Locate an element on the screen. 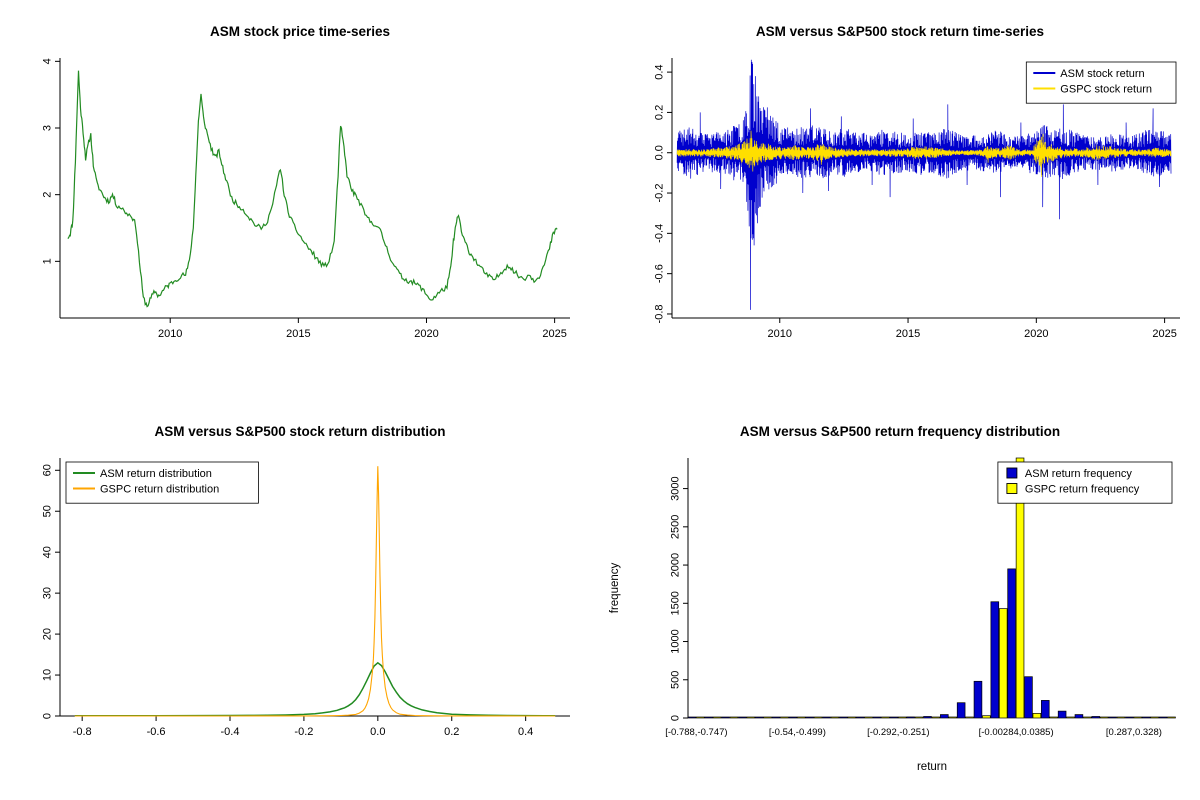 Image resolution: width=1200 pixels, height=800 pixels. legend-label: GSPC return frequency is located at coordinates (1082, 490).